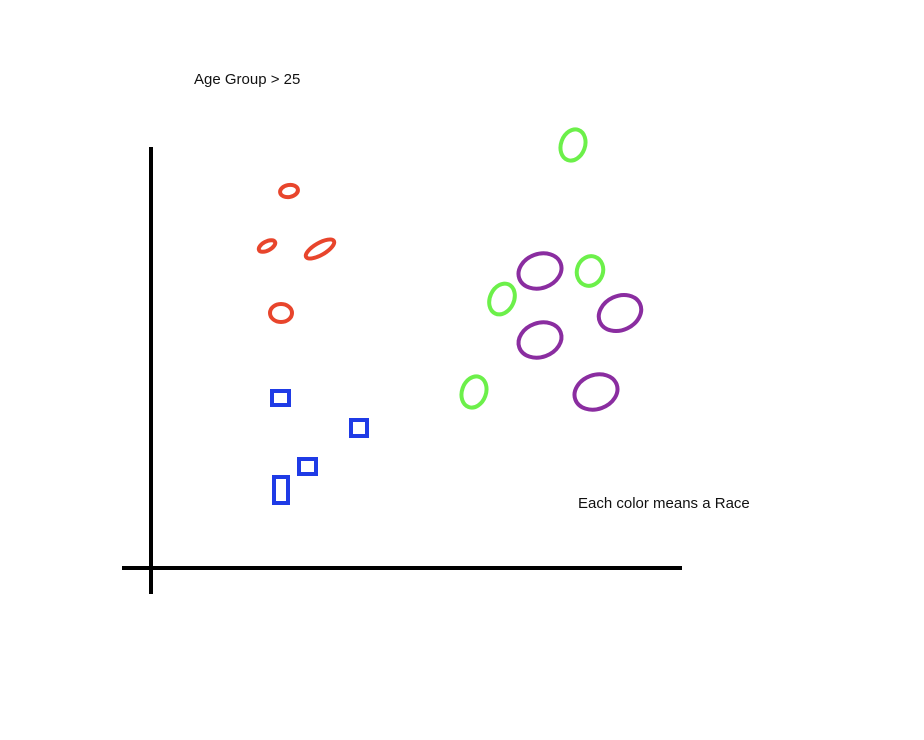 This screenshot has height=740, width=924. I want to click on green-group, so click(532, 268).